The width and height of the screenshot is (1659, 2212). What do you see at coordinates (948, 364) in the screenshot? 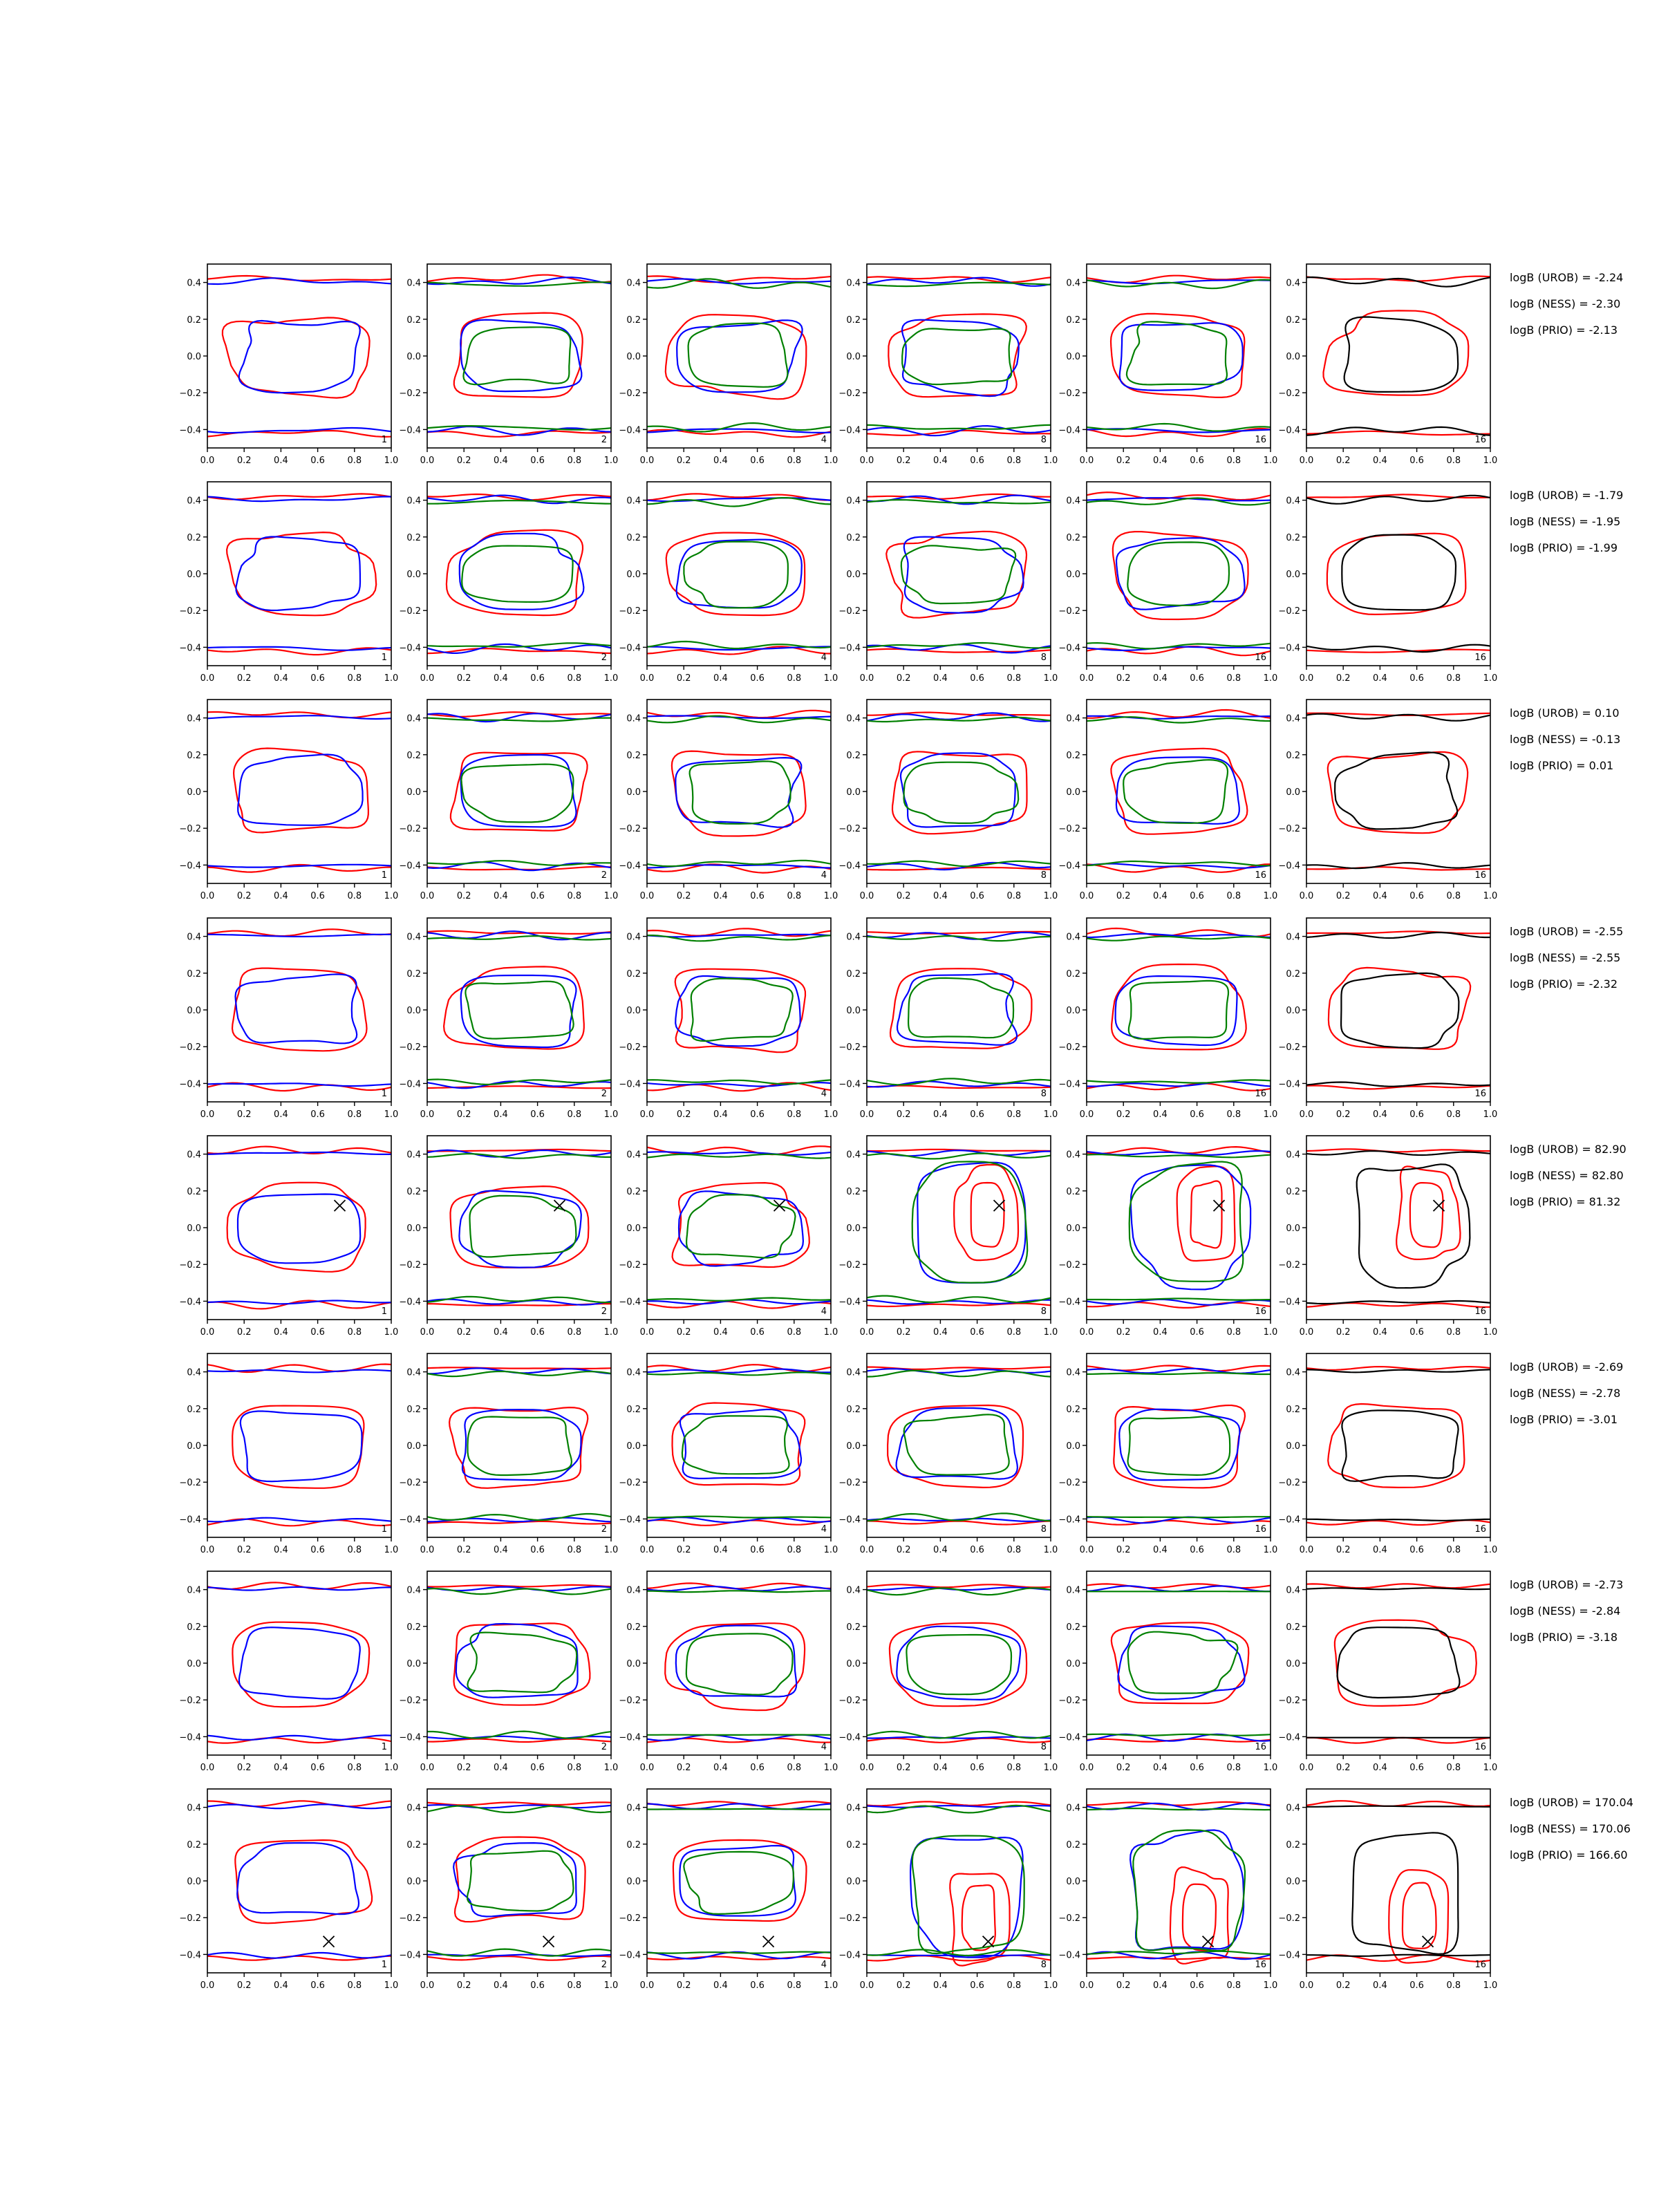
I see `panel-r1-c4: 0.0 0.2 0.4 0.6 0.8 1.0 0.4 0.2 0.0 −0.2 −0.4 8` at bounding box center [948, 364].